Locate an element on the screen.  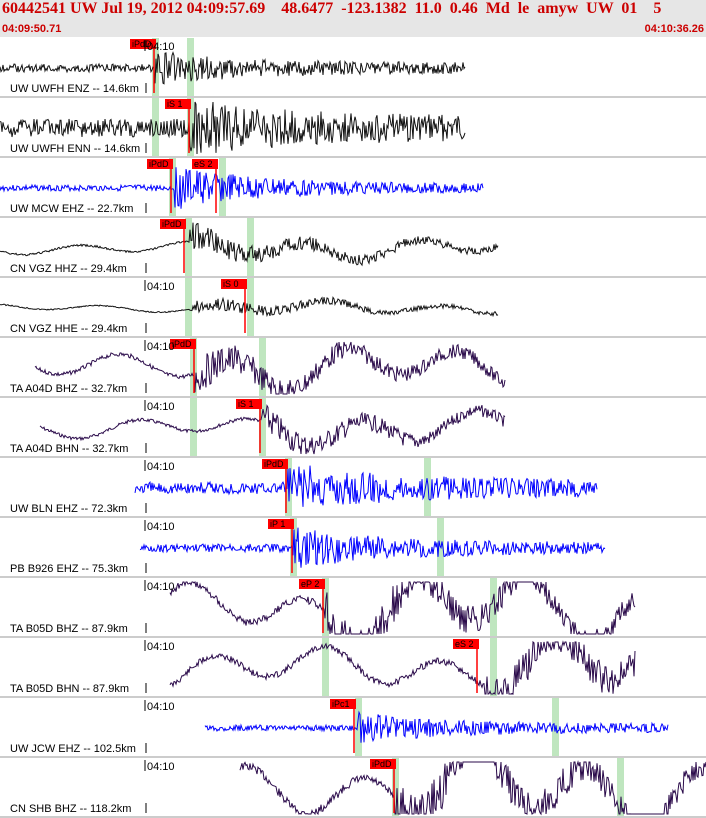
station-label: UW BLN EHZ -- 72.3km is located at coordinates (68, 509).